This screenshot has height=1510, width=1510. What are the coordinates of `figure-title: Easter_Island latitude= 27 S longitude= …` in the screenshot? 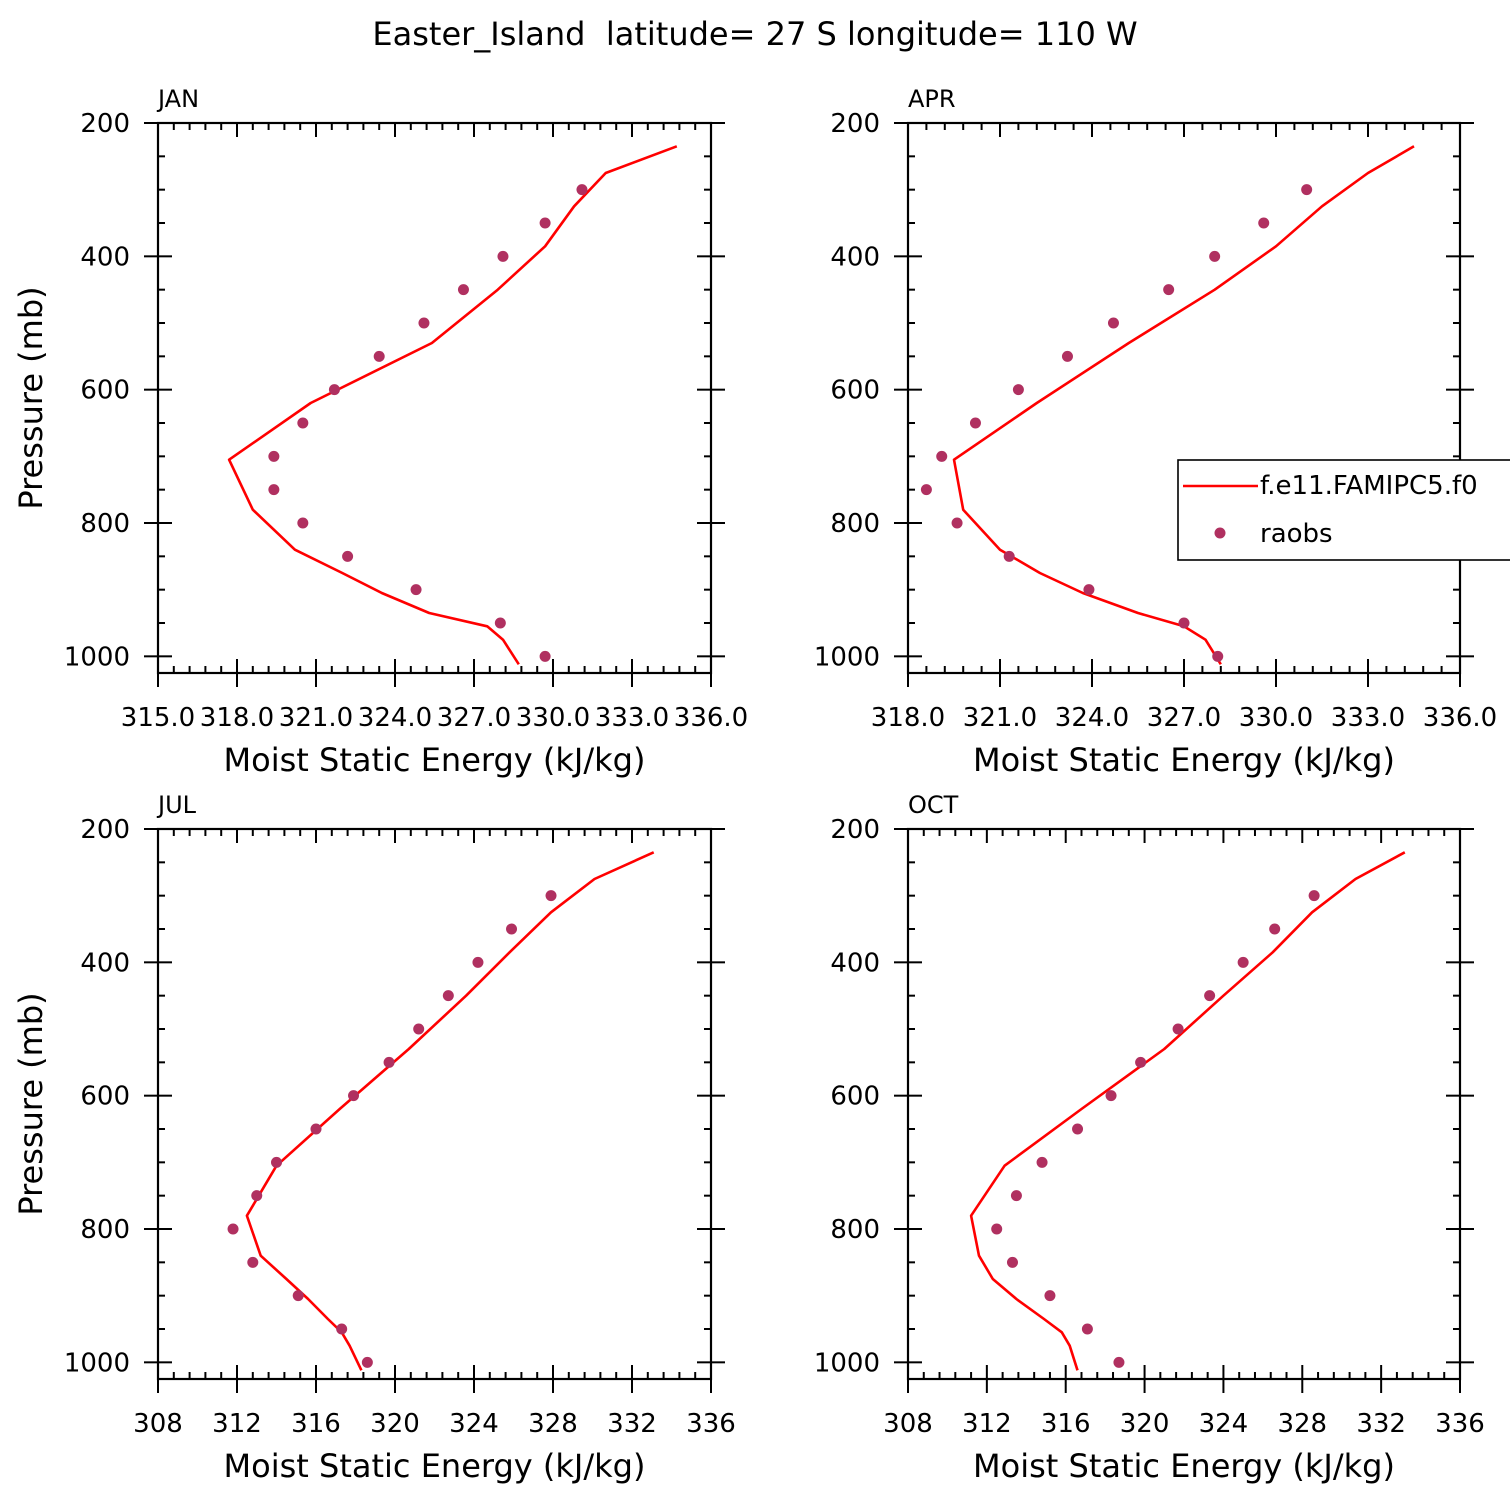 It's located at (754, 34).